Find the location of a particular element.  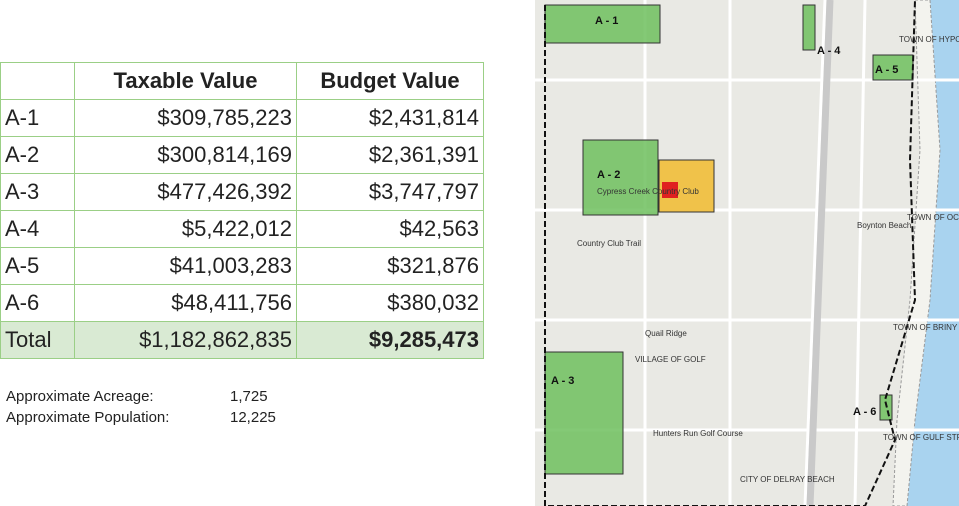

highlight-marker is located at coordinates (670, 190).